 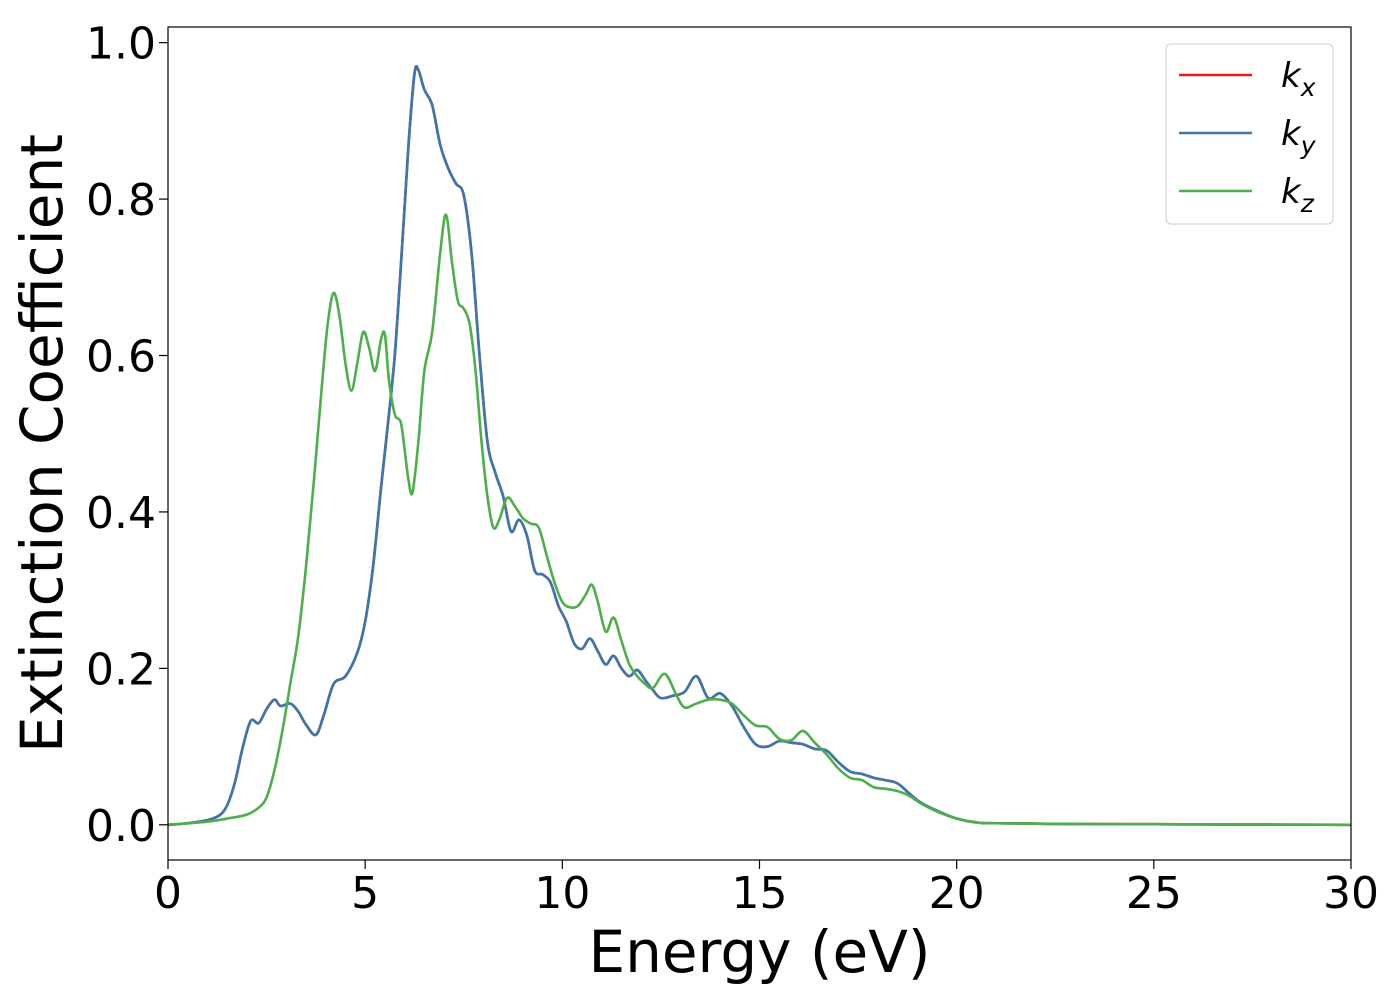 I want to click on x-tick-label: 0, so click(x=168, y=893).